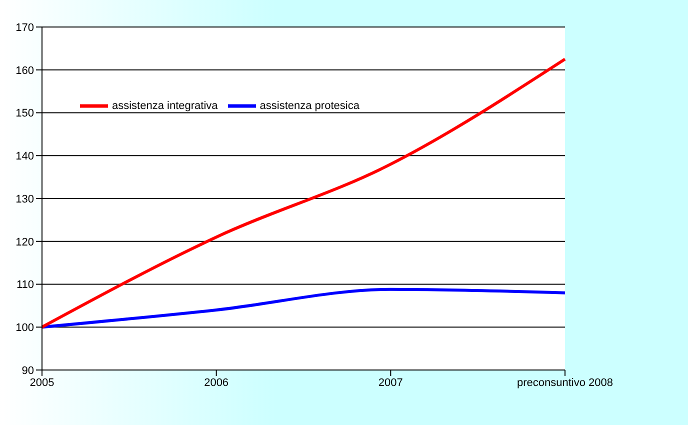 This screenshot has width=688, height=425. Describe the element at coordinates (165, 106) in the screenshot. I see `legend-label: assistenza integrativa` at that location.